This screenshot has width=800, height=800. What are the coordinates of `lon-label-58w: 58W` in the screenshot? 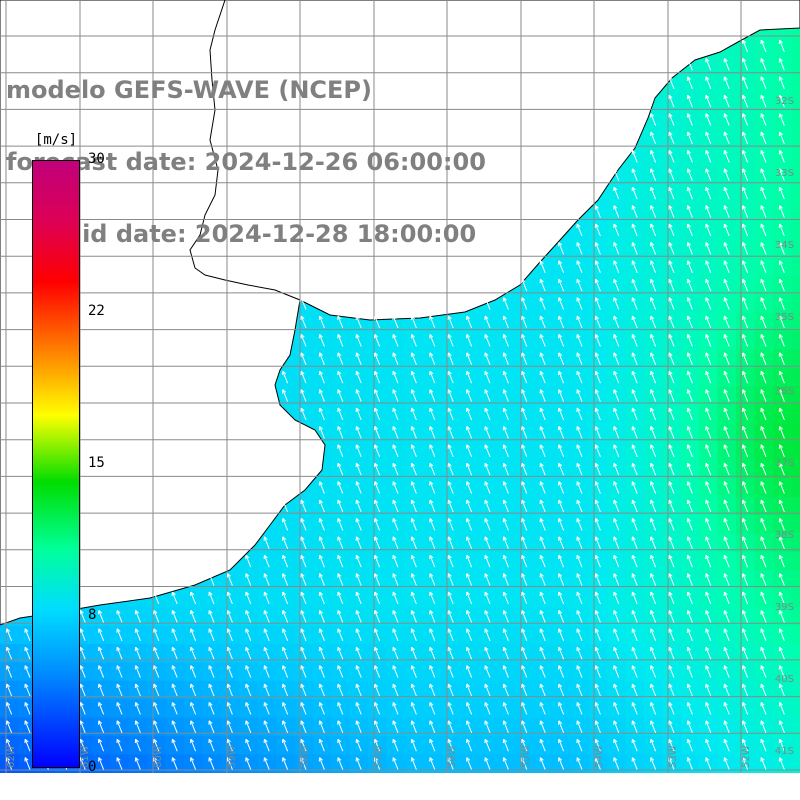 It's located at (305, 756).